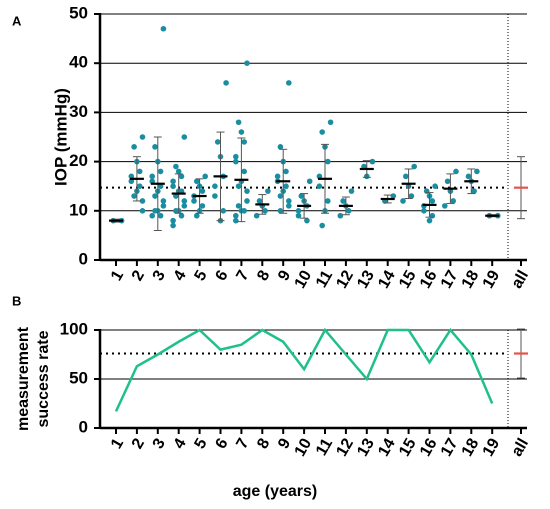  Describe the element at coordinates (16, 300) in the screenshot. I see `panel-label: B` at that location.